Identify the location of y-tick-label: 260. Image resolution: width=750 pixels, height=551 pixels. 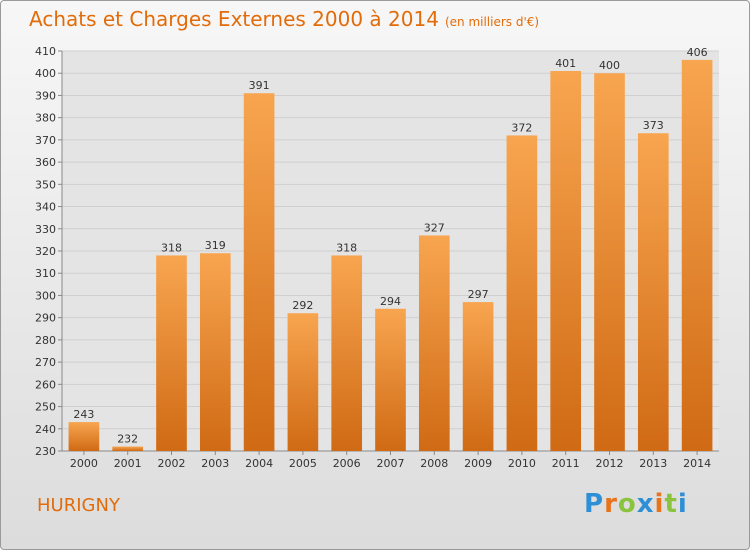
(45, 384).